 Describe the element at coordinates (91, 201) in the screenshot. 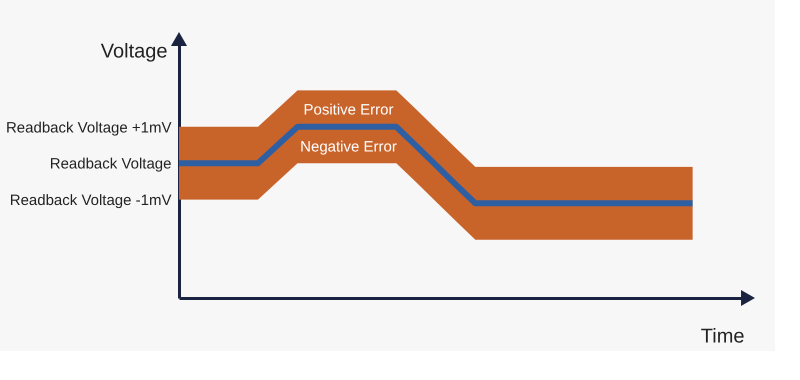

I see `y-tick-label: Readback Voltage -1mV` at that location.